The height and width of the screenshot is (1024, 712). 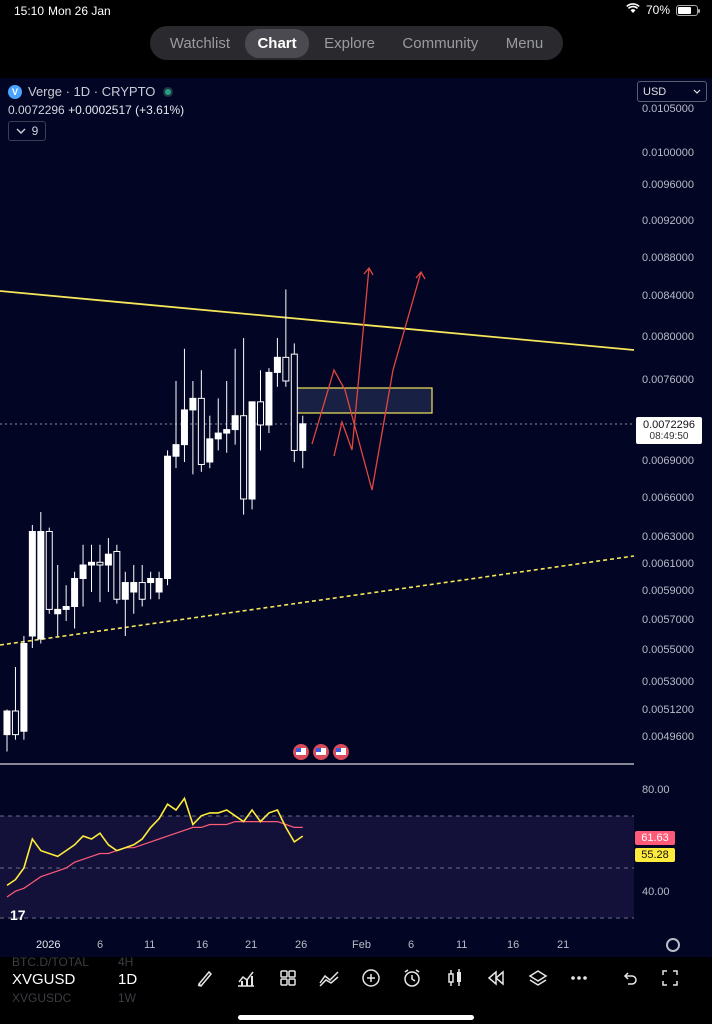 What do you see at coordinates (277, 43) in the screenshot?
I see `tab-chart: Chart` at bounding box center [277, 43].